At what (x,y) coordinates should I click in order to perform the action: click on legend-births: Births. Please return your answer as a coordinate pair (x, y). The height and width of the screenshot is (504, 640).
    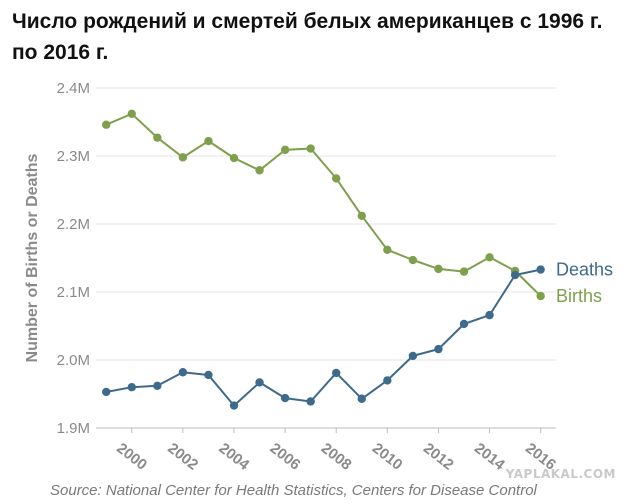
    Looking at the image, I should click on (579, 296).